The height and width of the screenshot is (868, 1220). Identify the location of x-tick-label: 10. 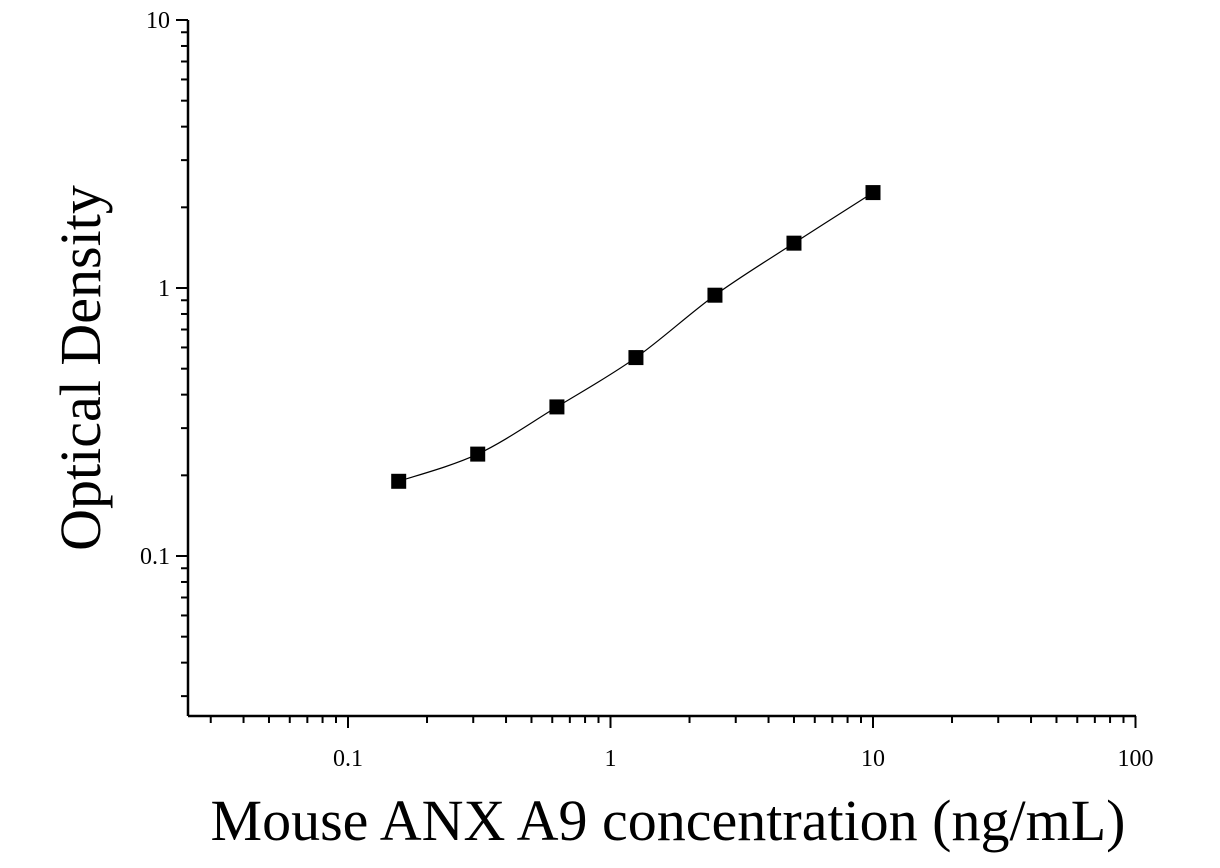
(873, 759).